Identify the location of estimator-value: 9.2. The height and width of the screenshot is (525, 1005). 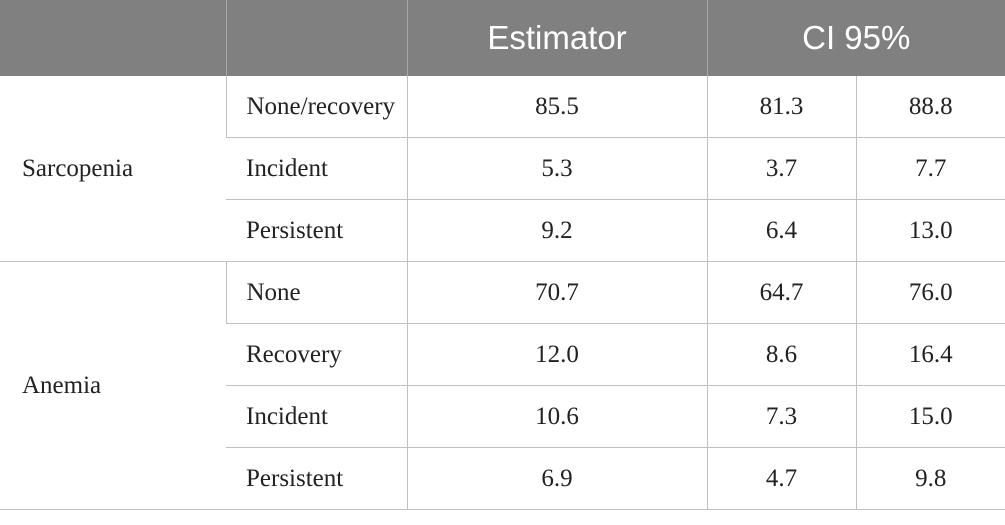
(556, 230).